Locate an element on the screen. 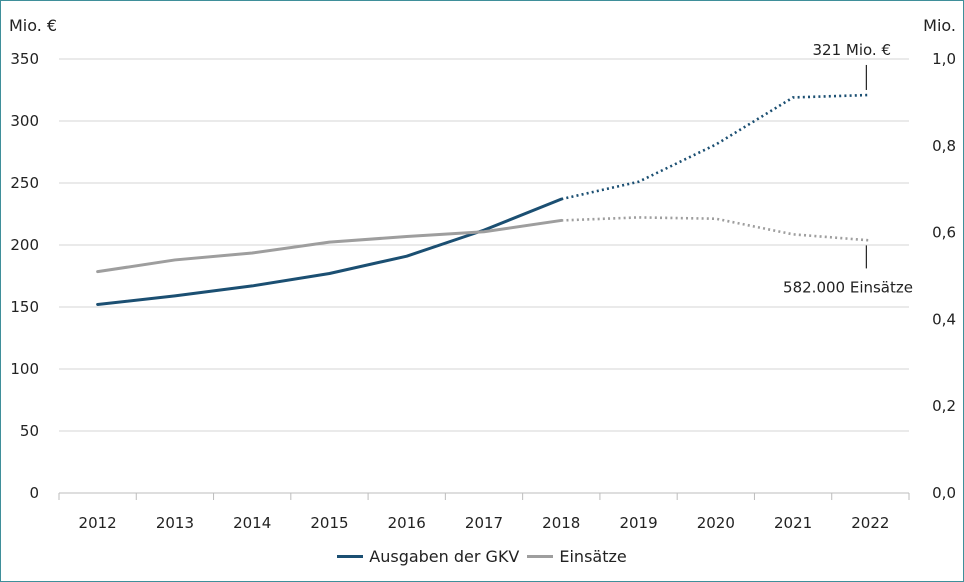 The image size is (964, 582). x-tick-label: 2018 is located at coordinates (561, 523).